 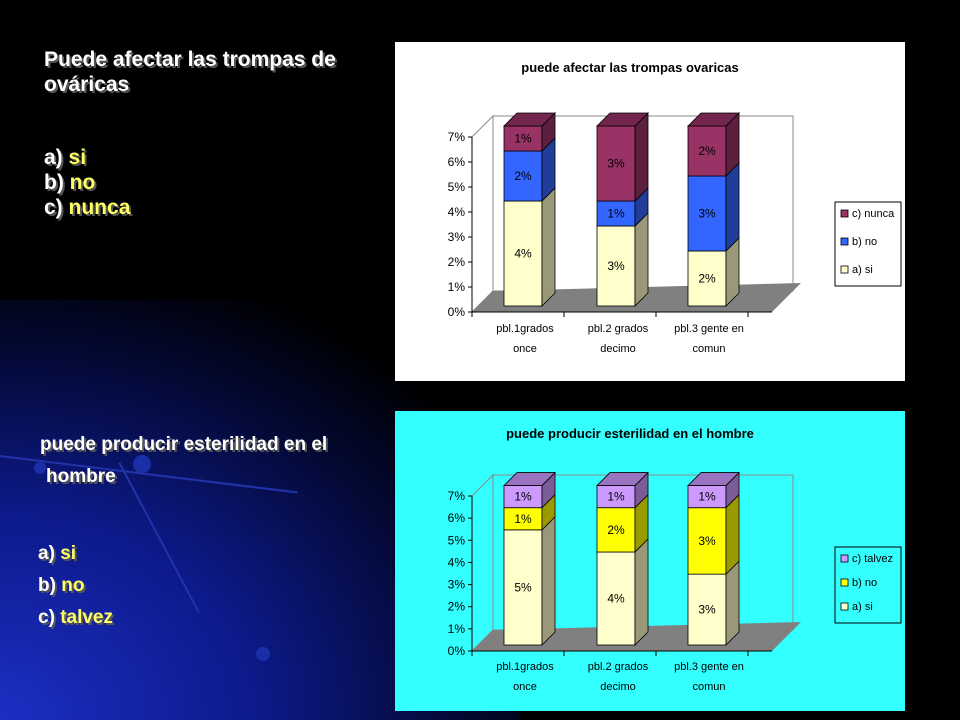 I want to click on x-category-label-line1: pbl.1grados, so click(x=525, y=329).